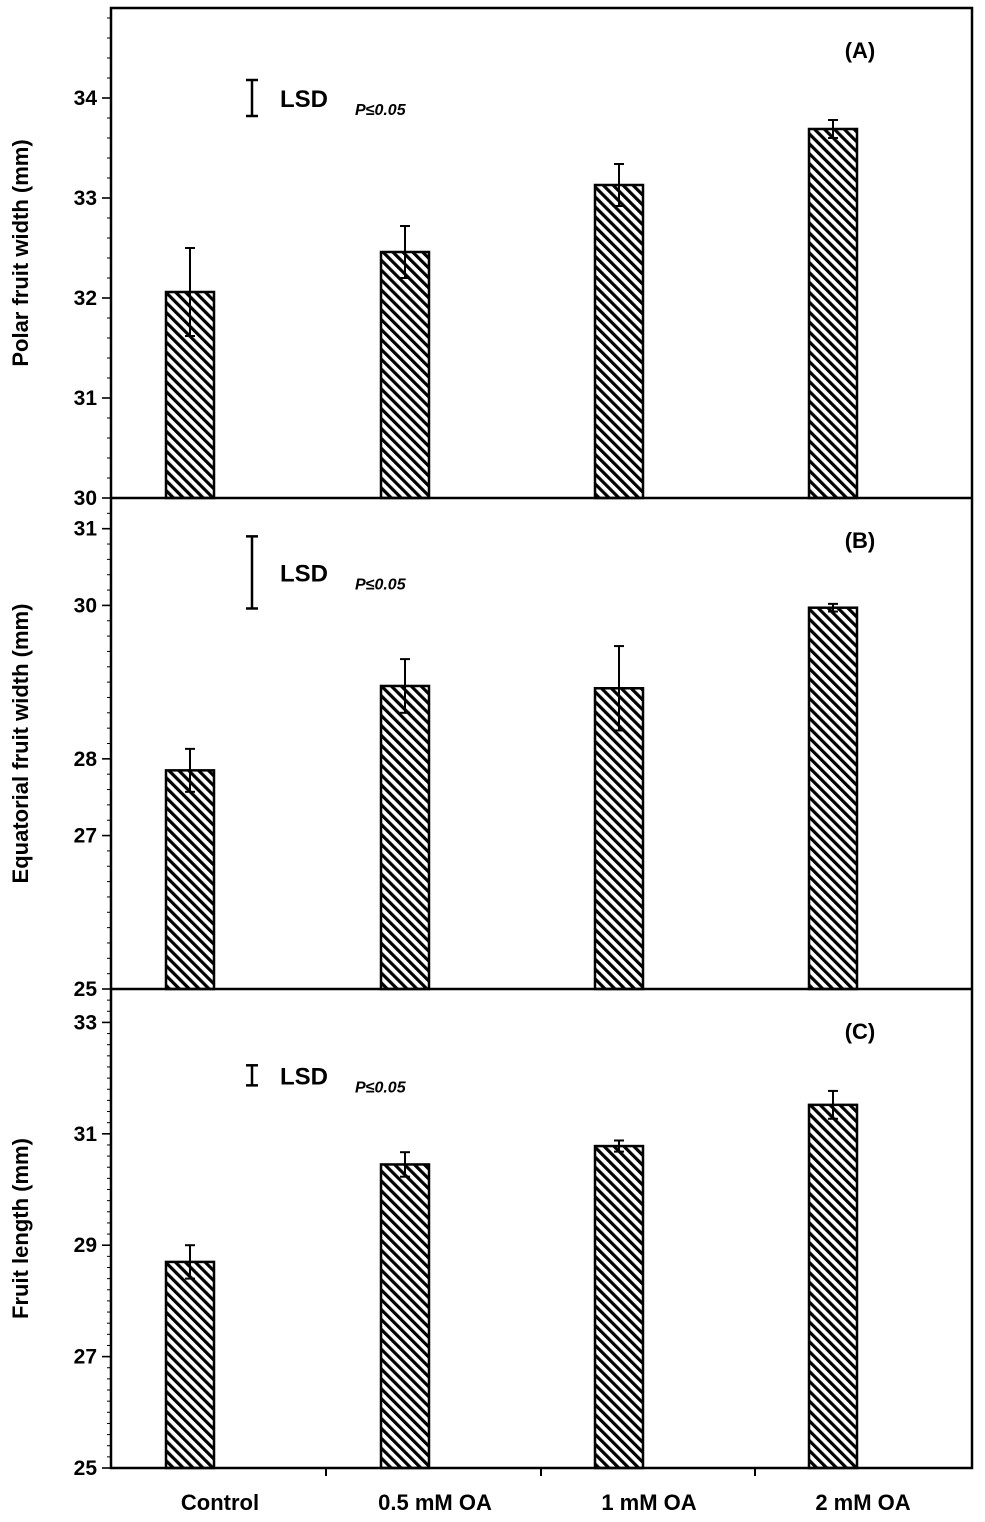  I want to click on y-axis-label: Polar fruit width (mm), so click(20, 252).